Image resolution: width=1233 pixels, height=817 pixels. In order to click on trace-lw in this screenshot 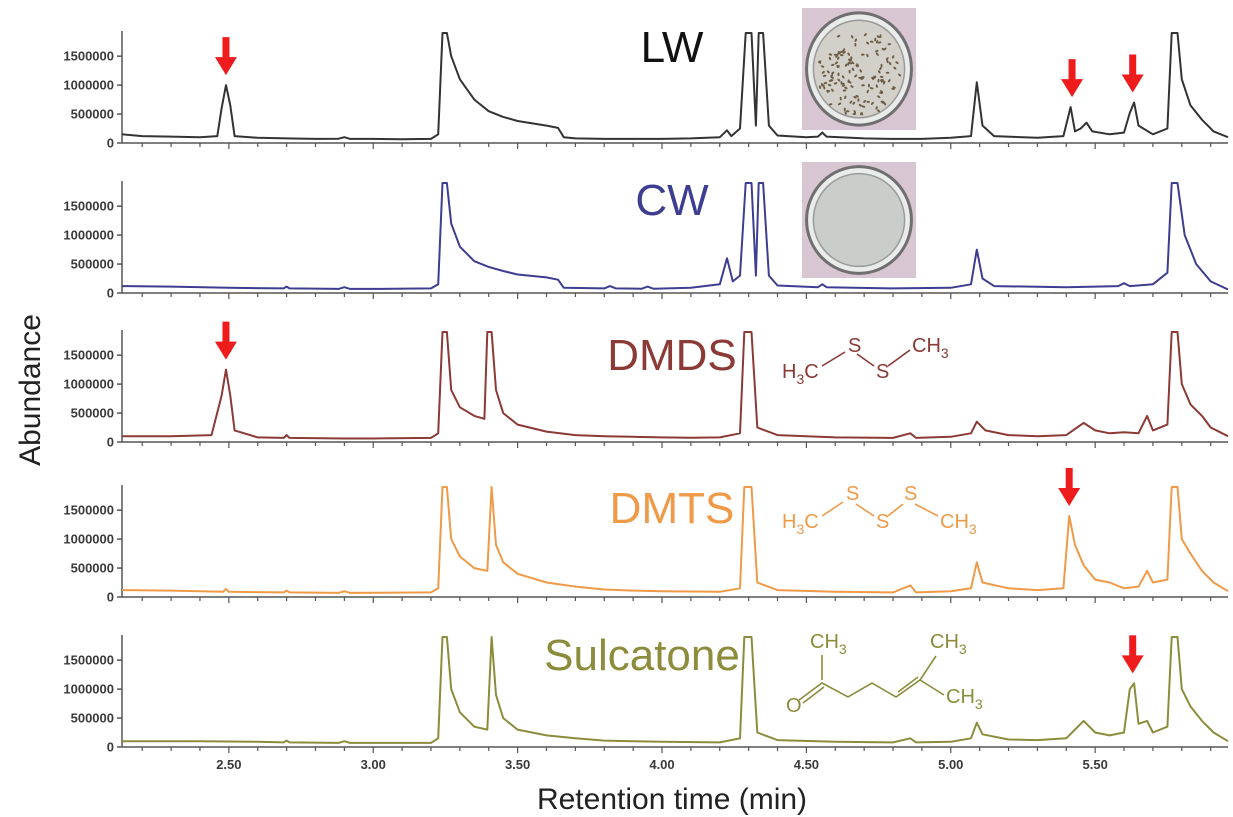, I will do `click(675, 86)`.